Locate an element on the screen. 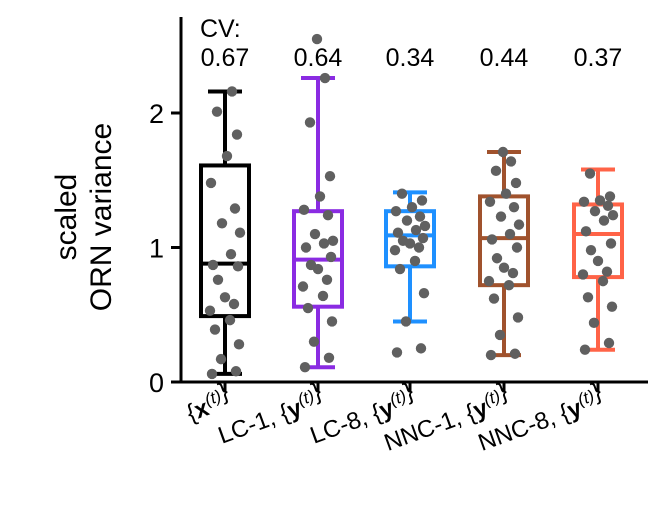 The width and height of the screenshot is (668, 524). cv-title: CV: is located at coordinates (220, 29).